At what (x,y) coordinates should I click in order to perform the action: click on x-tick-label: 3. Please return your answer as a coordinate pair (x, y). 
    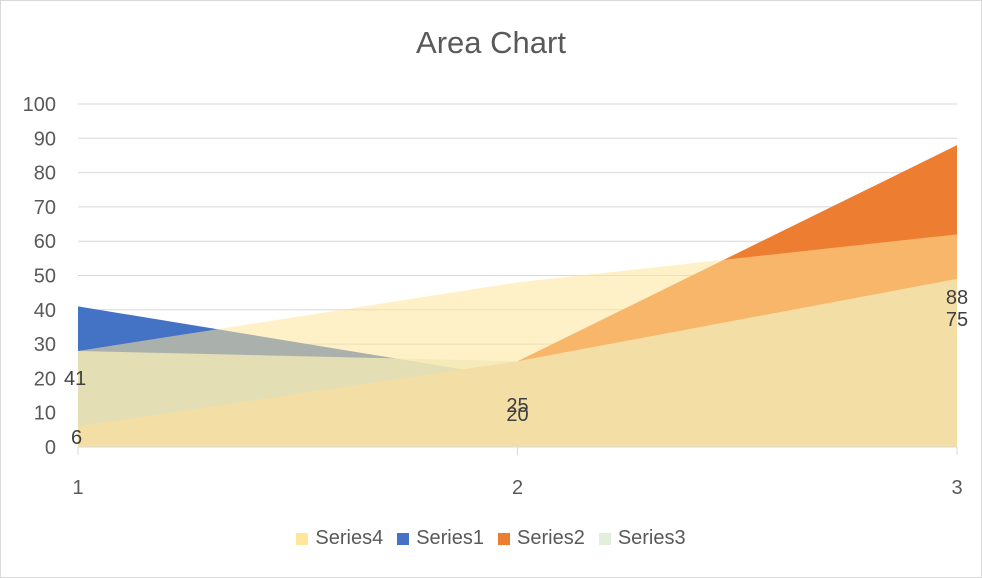
    Looking at the image, I should click on (956, 488).